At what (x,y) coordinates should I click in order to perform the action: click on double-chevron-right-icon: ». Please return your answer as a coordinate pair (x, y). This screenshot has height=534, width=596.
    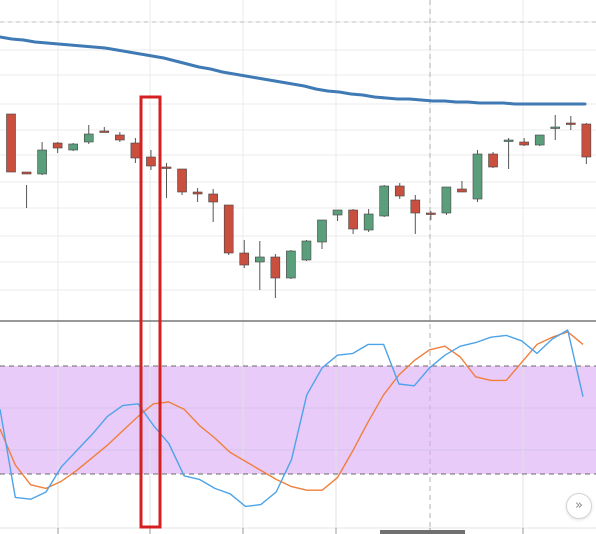
    Looking at the image, I should click on (579, 505).